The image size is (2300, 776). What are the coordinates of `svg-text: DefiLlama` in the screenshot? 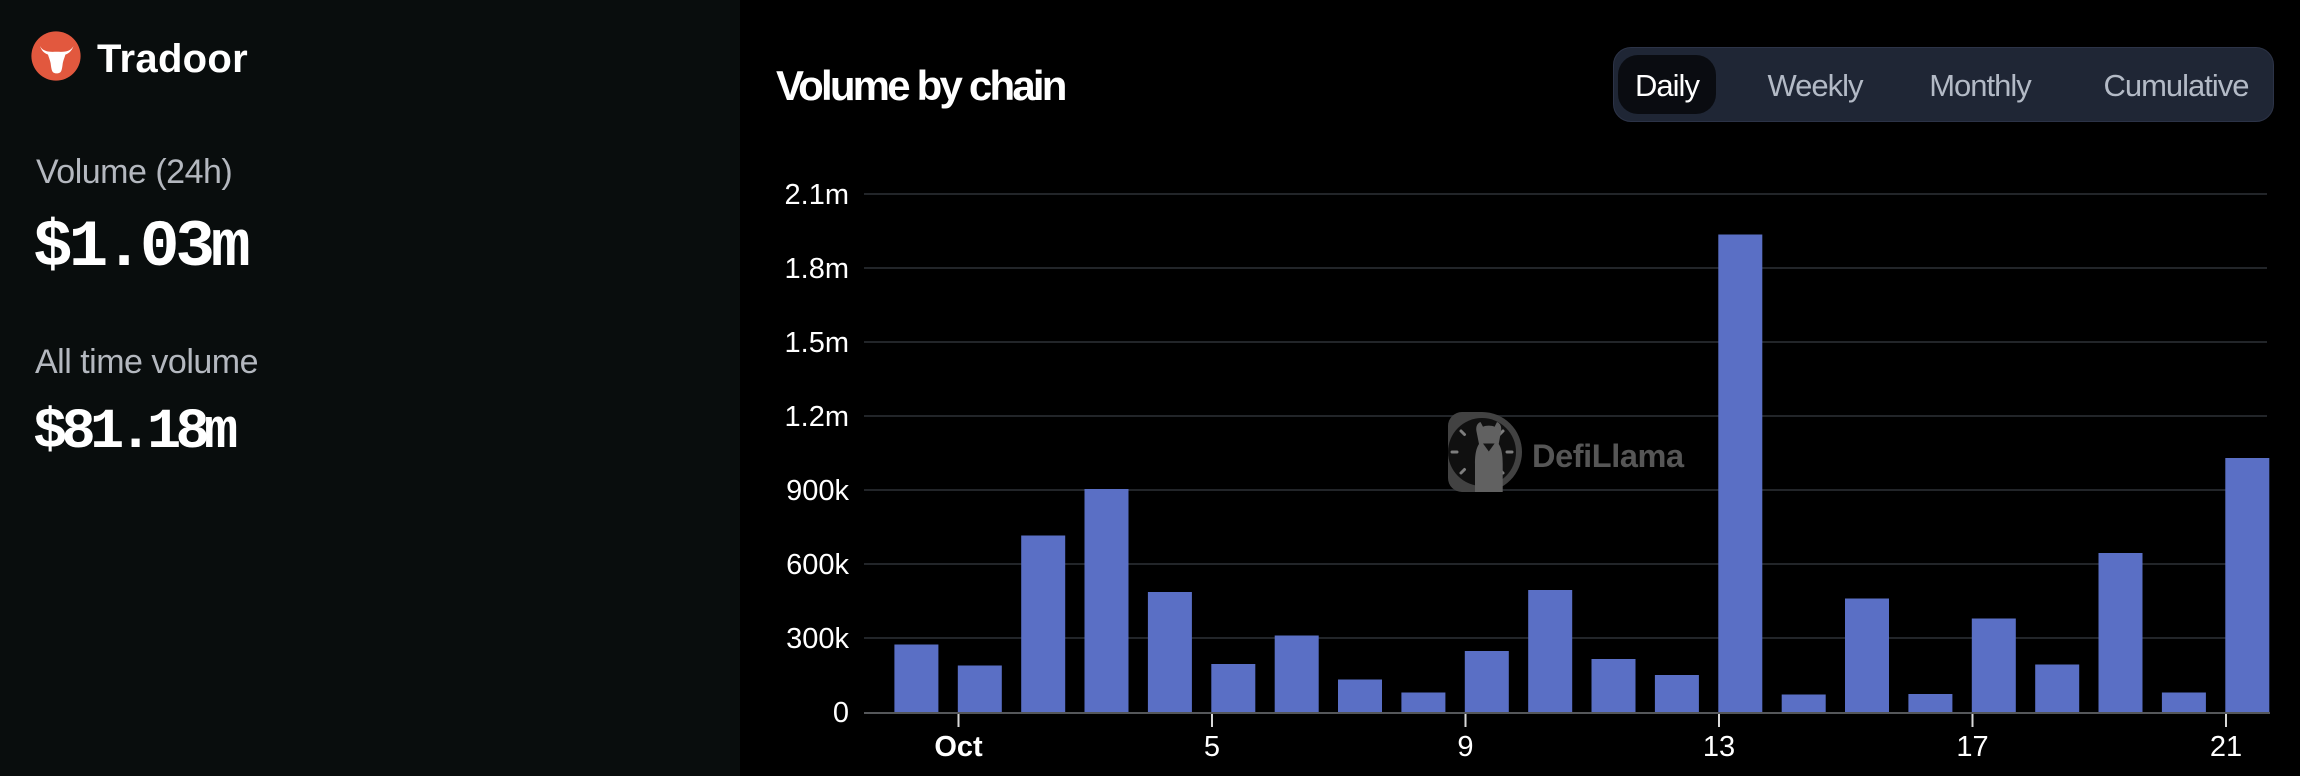 It's located at (1608, 456).